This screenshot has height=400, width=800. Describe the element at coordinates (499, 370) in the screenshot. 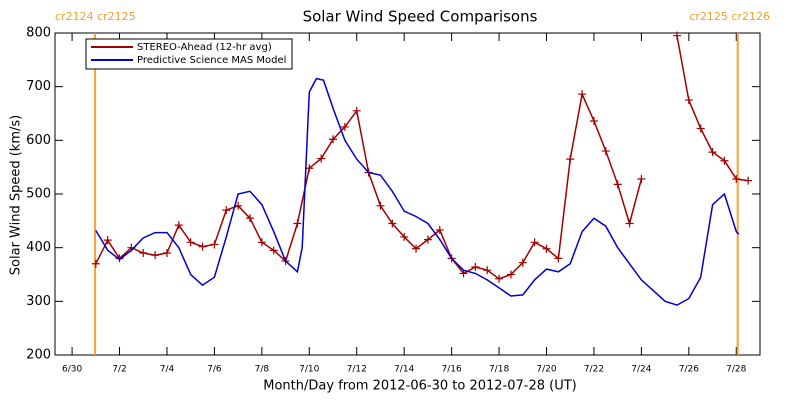

I see `x-tick-label: 7/18` at that location.